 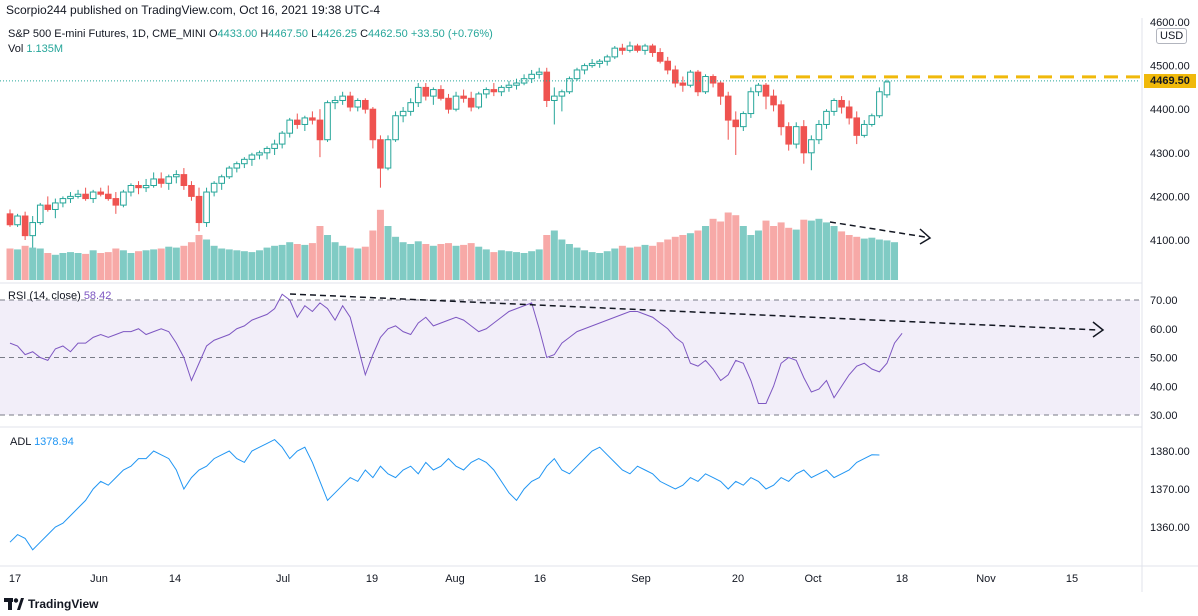 I want to click on tradingview-logo-icon, so click(x=14, y=604).